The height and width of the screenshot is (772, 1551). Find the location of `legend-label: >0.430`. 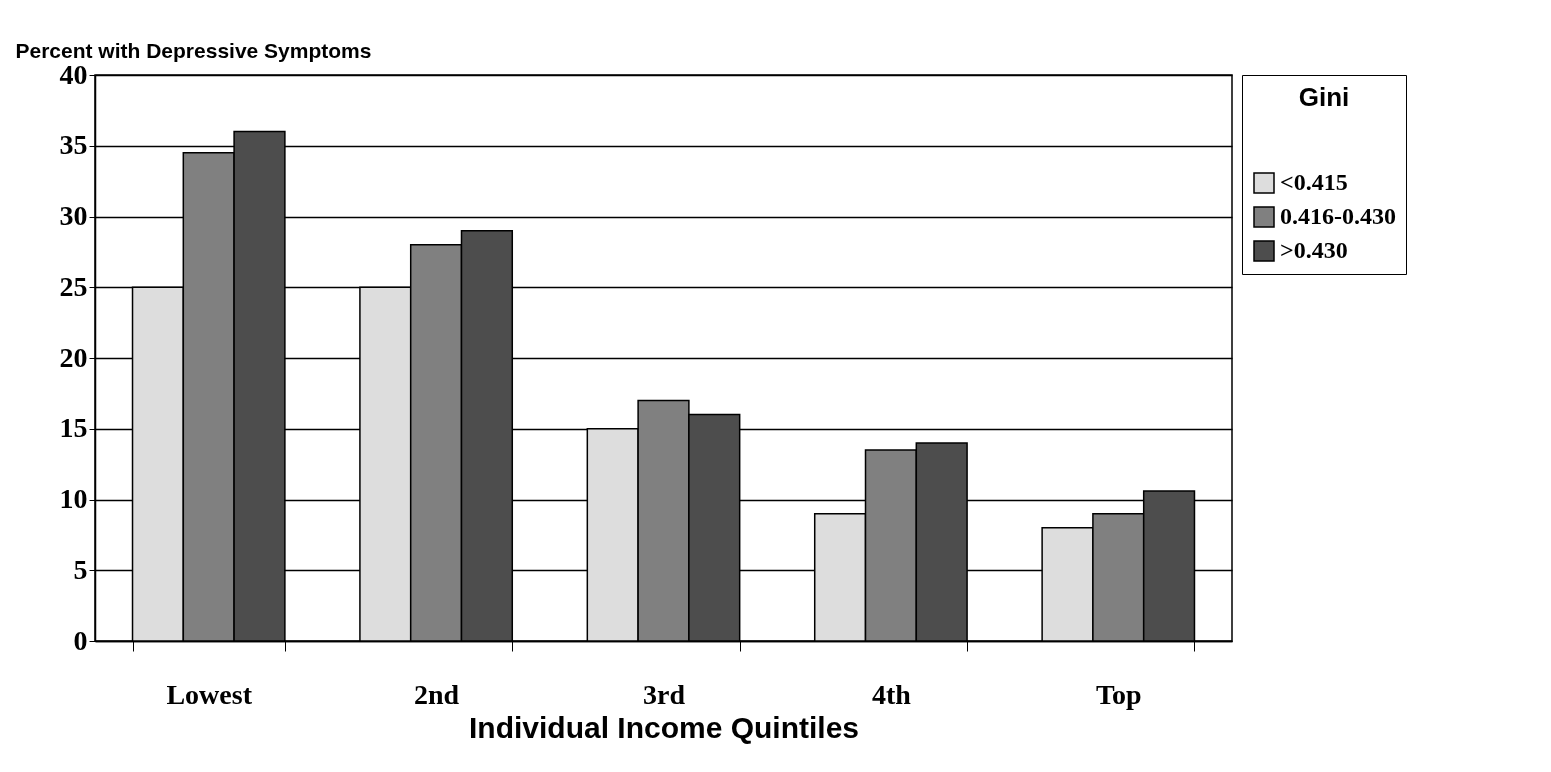

legend-label: >0.430 is located at coordinates (1314, 250).